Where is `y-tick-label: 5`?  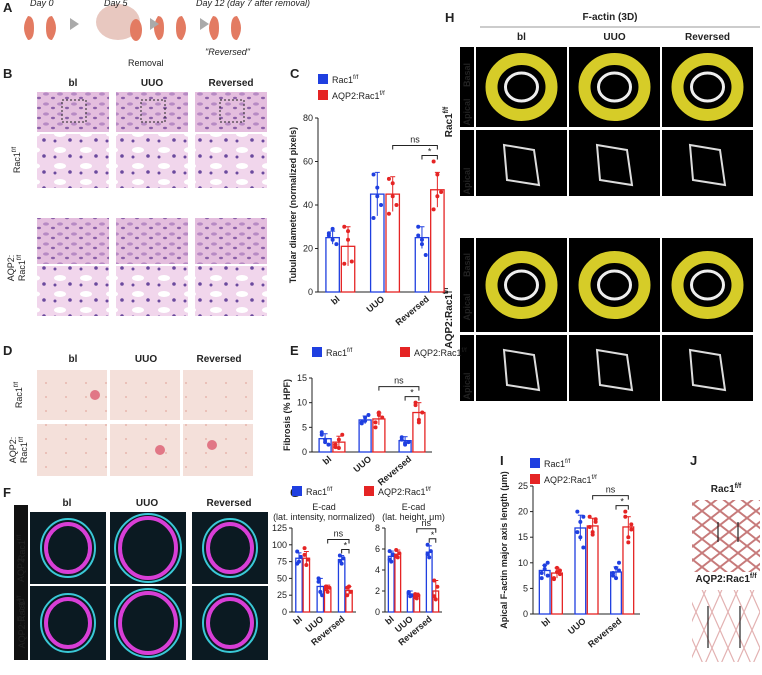
y-tick-label: 5 is located at coordinates (525, 588).